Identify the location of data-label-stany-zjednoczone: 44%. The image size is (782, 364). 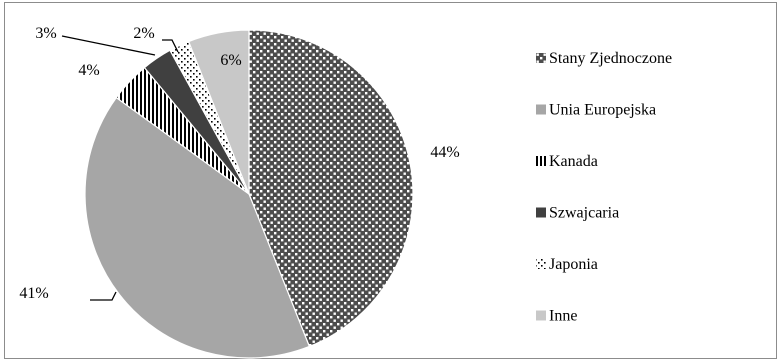
(444, 152).